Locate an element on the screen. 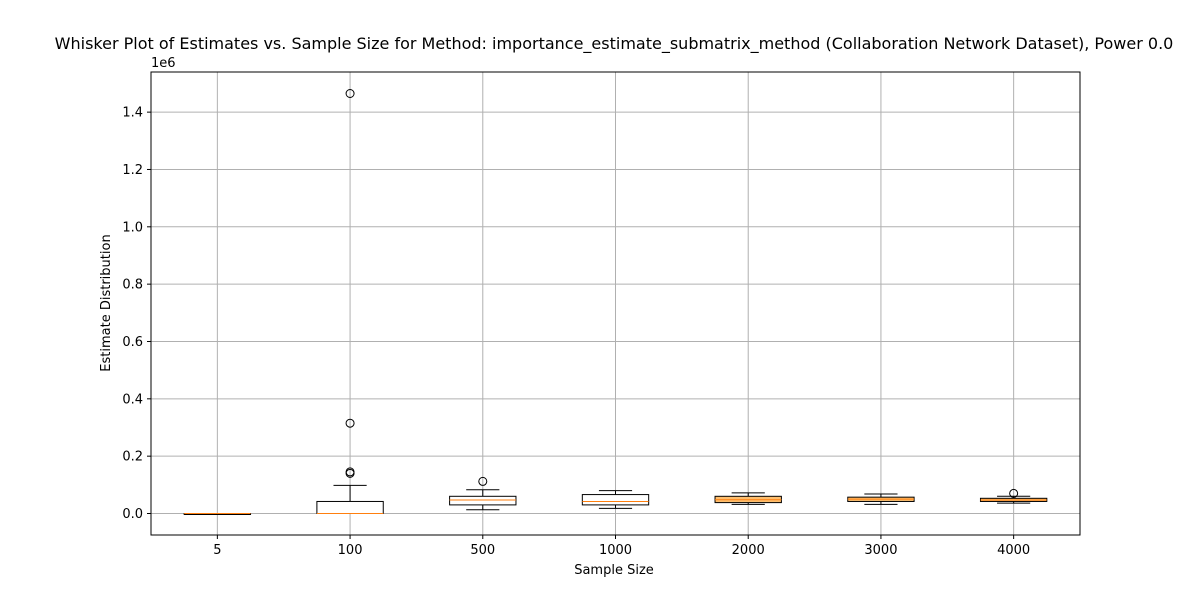 The height and width of the screenshot is (600, 1200). x-tick-label: 100 is located at coordinates (350, 550).